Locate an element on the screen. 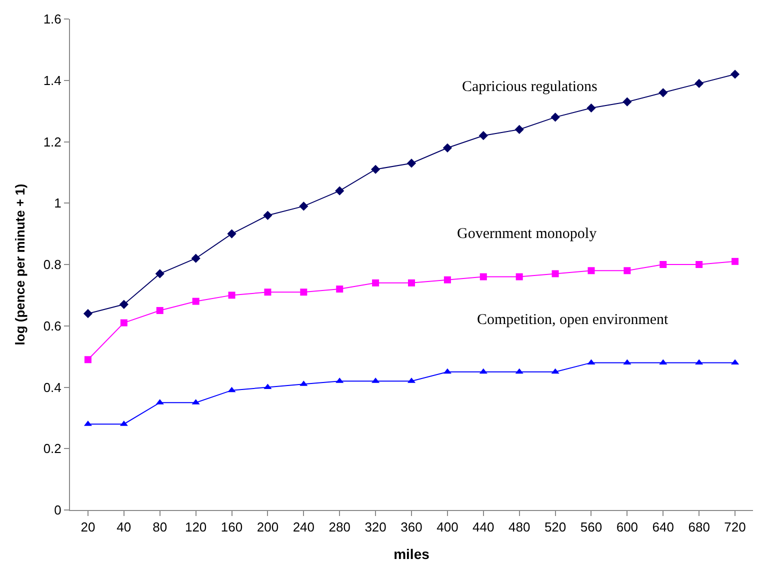 Image resolution: width=768 pixels, height=571 pixels. x-tick-label: 160 is located at coordinates (231, 527).